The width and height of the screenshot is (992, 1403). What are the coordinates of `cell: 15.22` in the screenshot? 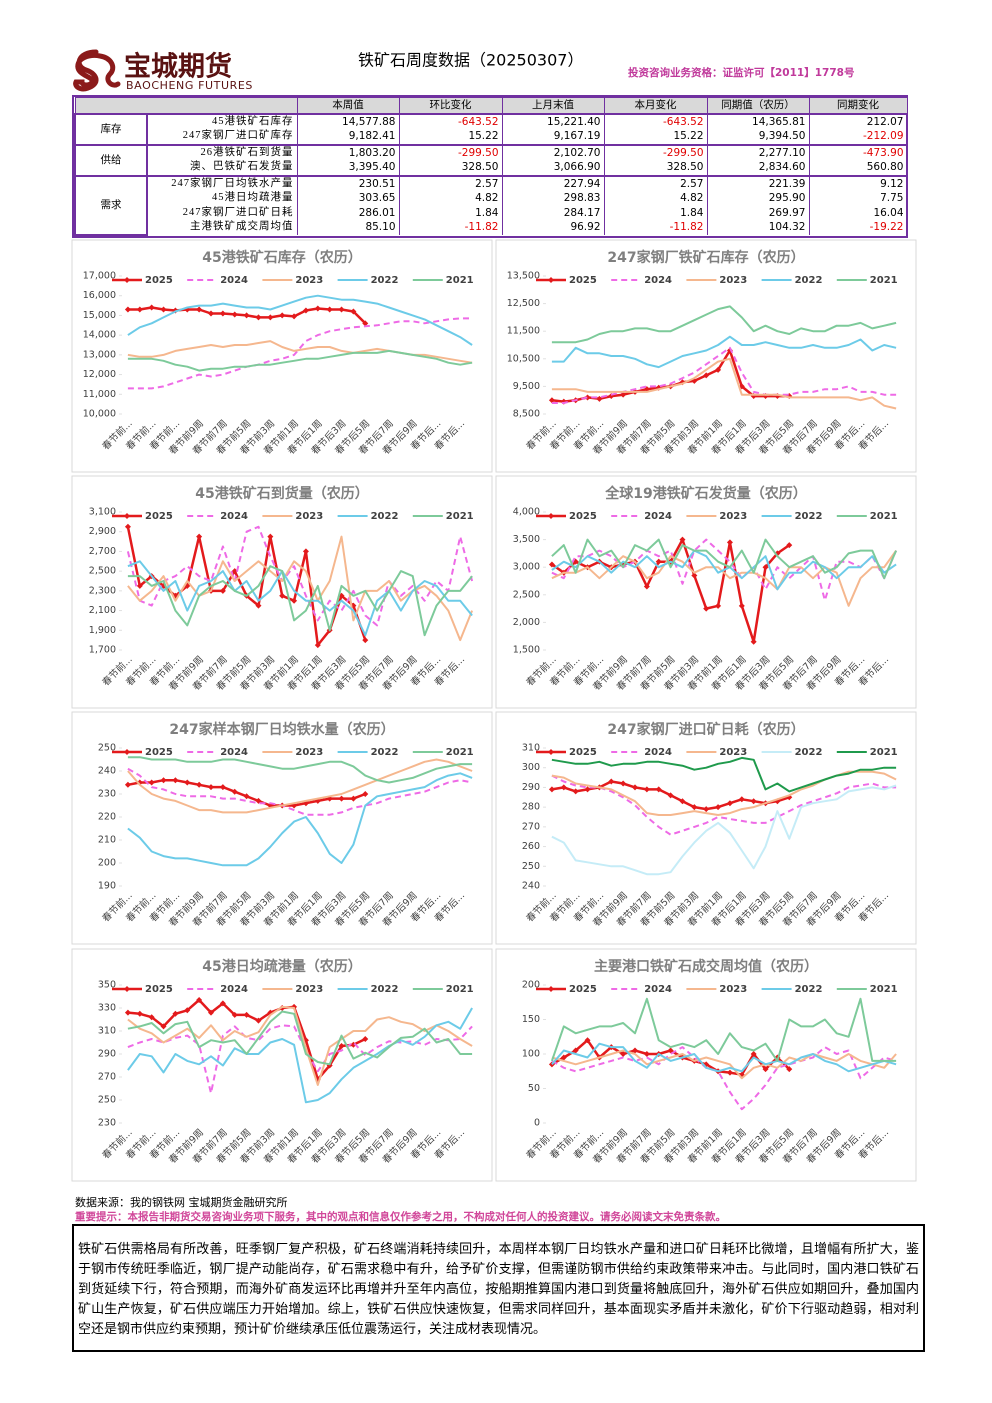 It's located at (655, 137).